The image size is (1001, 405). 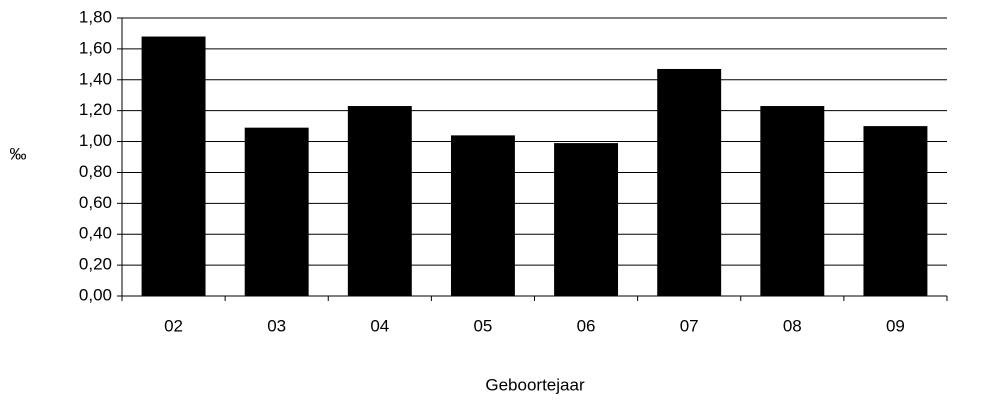 I want to click on y-tick-label: 0,00, so click(x=95, y=294).